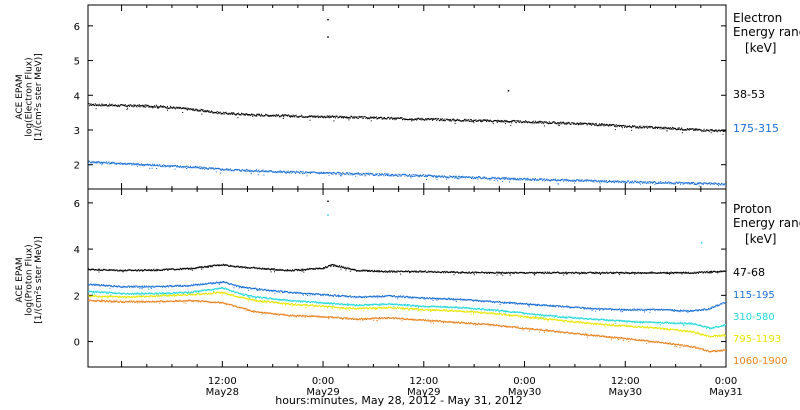  Describe the element at coordinates (749, 94) in the screenshot. I see `legend-entry: 38-53` at that location.